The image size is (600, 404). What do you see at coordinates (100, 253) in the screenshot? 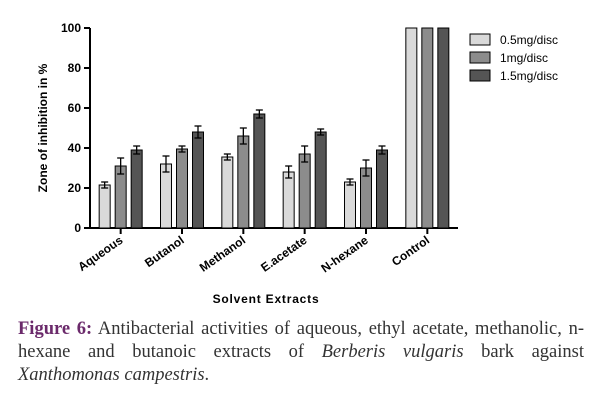
I see `x-tick-label: Aqueous` at bounding box center [100, 253].